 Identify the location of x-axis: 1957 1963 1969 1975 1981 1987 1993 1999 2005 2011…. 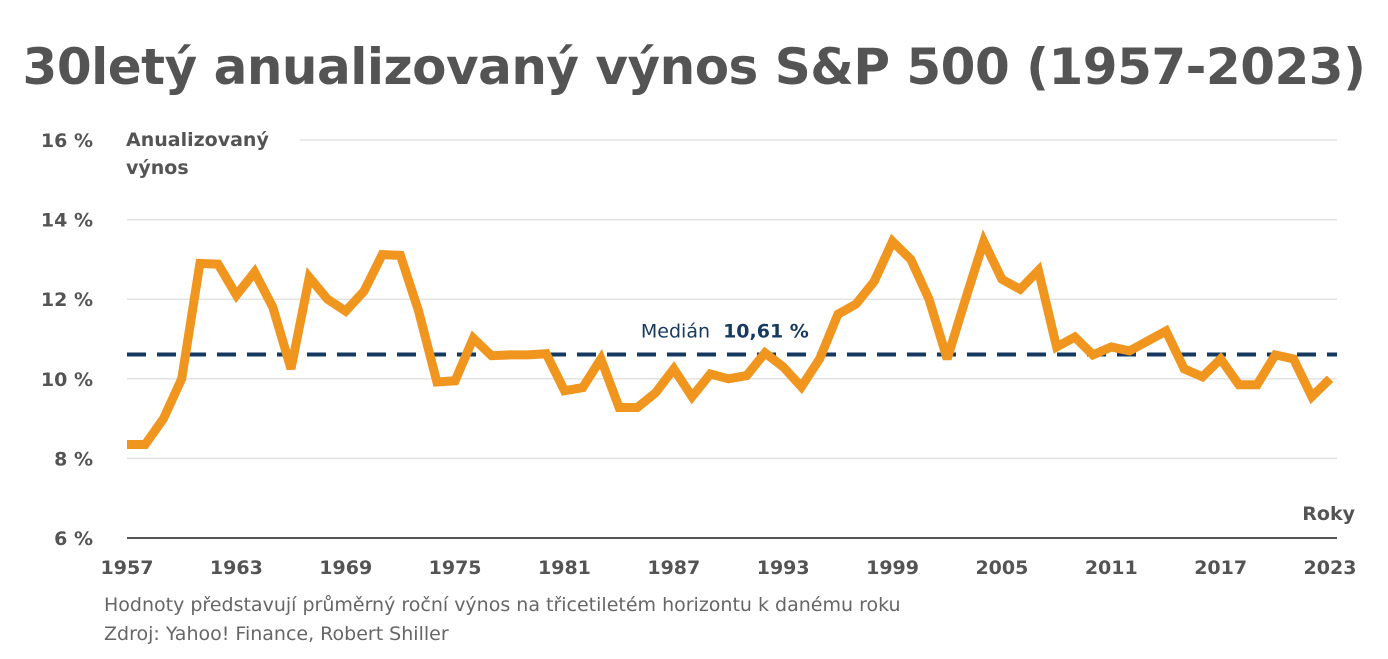
(729, 568).